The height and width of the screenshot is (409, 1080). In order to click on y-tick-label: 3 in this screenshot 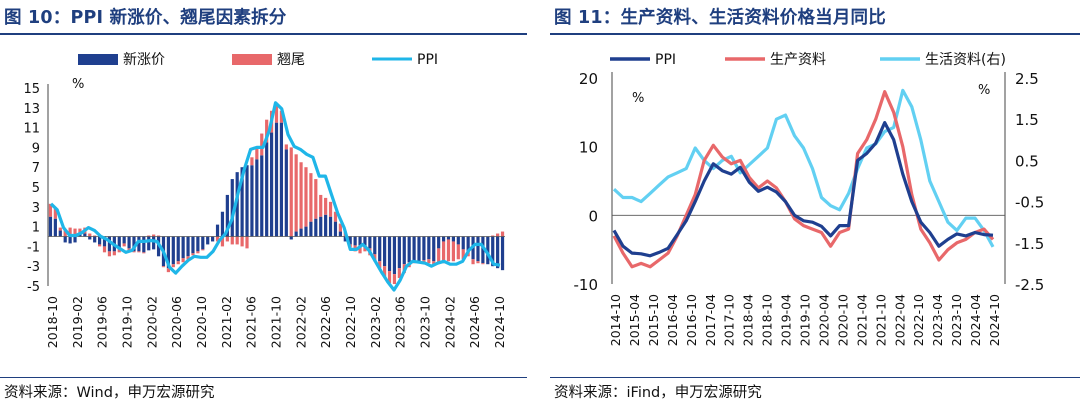, I will do `click(36, 208)`.